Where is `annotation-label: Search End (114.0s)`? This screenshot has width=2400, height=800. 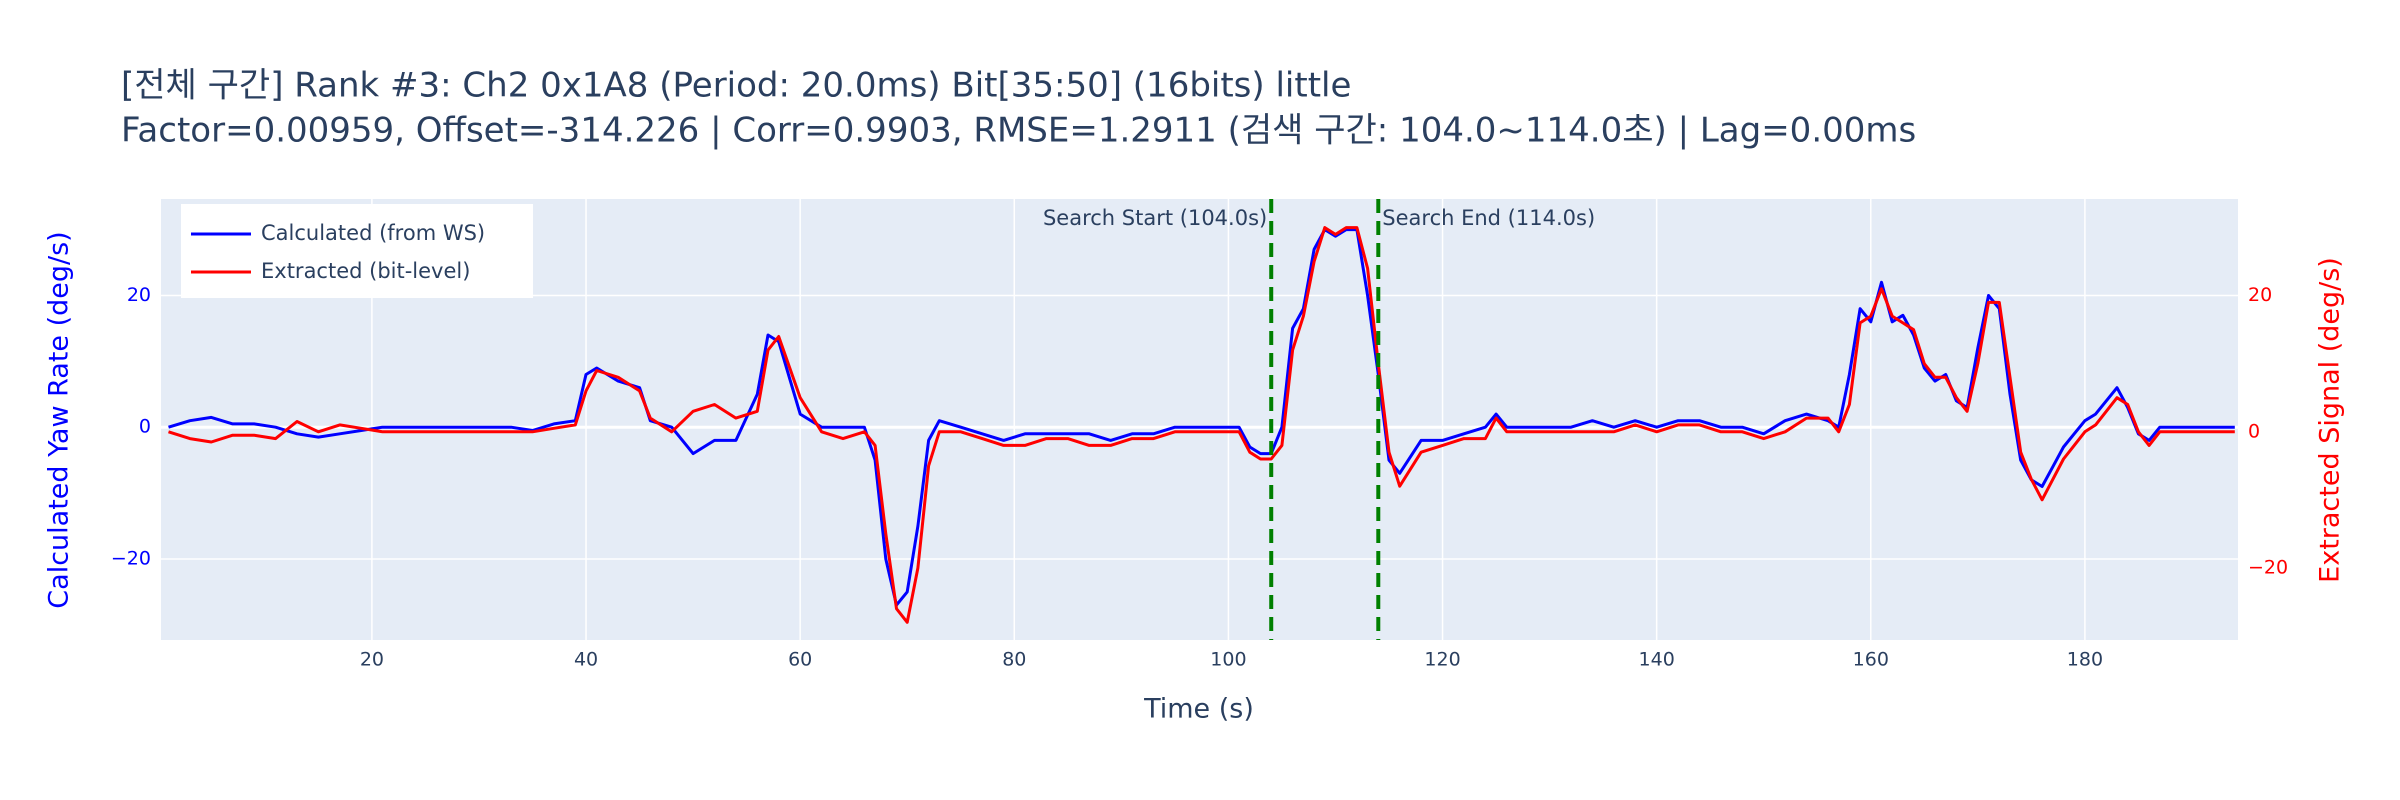
annotation-label: Search End (114.0s) is located at coordinates (1488, 218).